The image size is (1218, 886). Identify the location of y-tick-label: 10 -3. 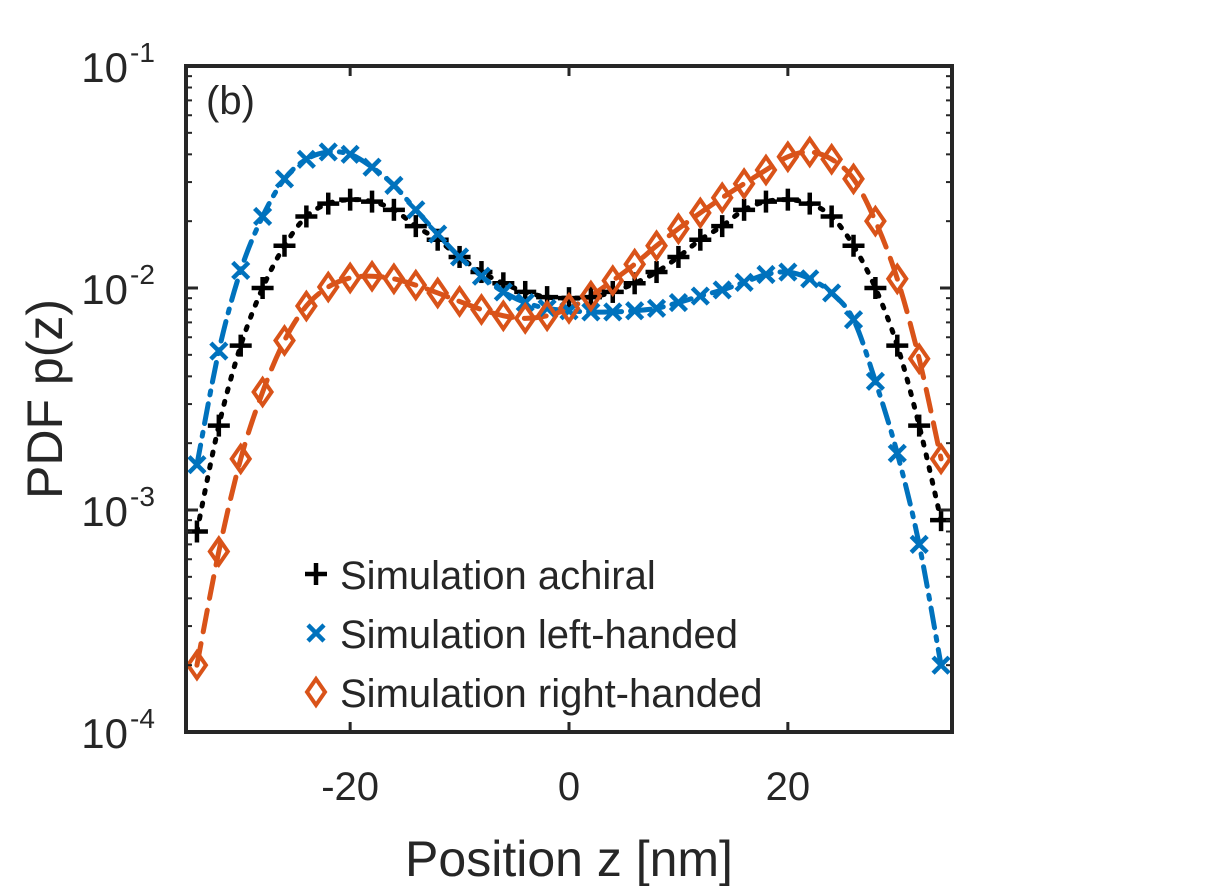
(118, 508).